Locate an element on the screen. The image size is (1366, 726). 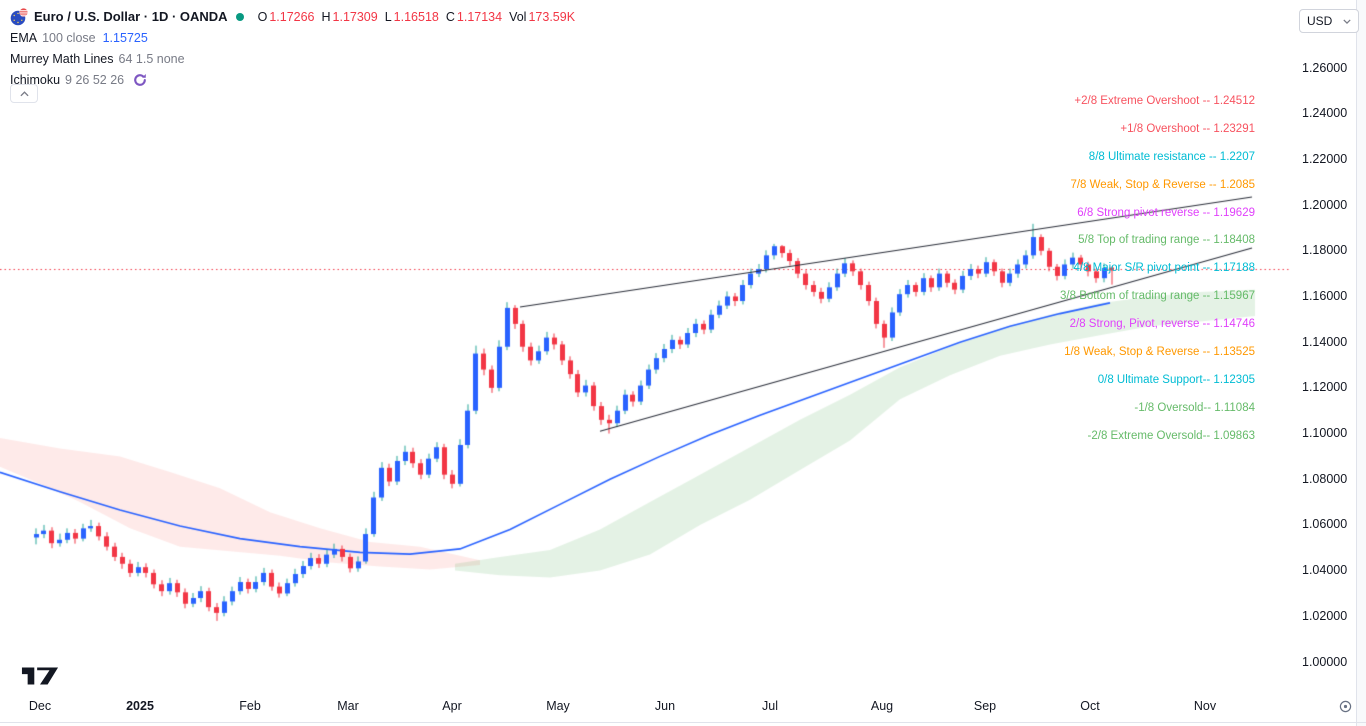
murrey-level-label: 4/8 Major S/R pivot point -- 1.17188 is located at coordinates (1164, 268).